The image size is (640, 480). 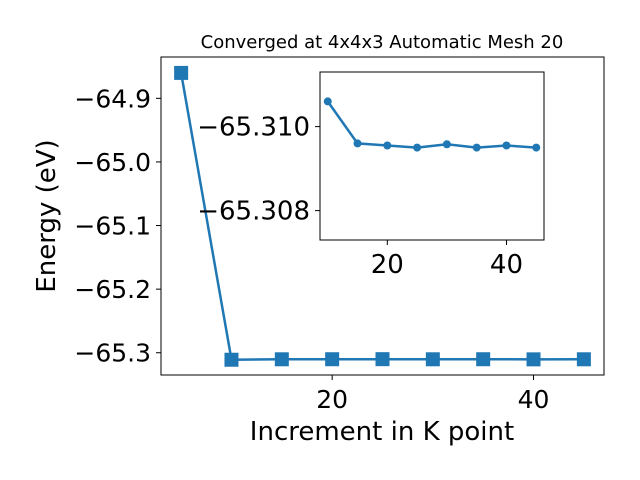 What do you see at coordinates (253, 212) in the screenshot?
I see `inset-y-tick-label: −65.308` at bounding box center [253, 212].